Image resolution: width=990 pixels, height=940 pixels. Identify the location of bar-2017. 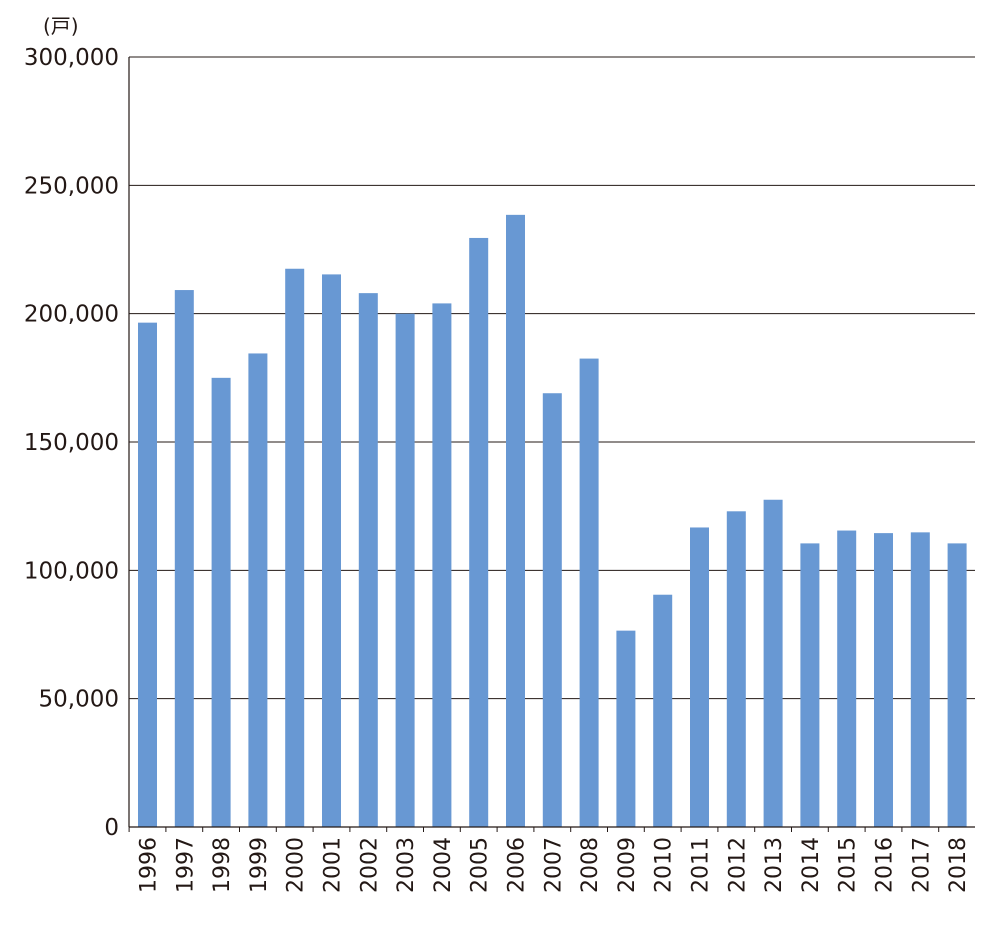
(920, 679).